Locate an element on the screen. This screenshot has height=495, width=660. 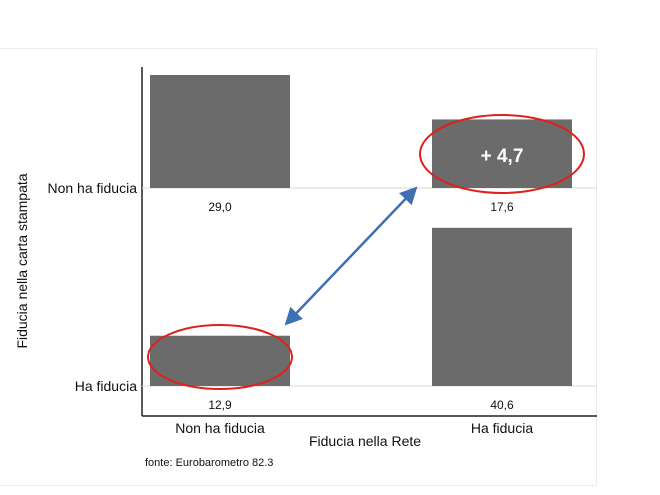
bar-rete-non-carta-non is located at coordinates (220, 131).